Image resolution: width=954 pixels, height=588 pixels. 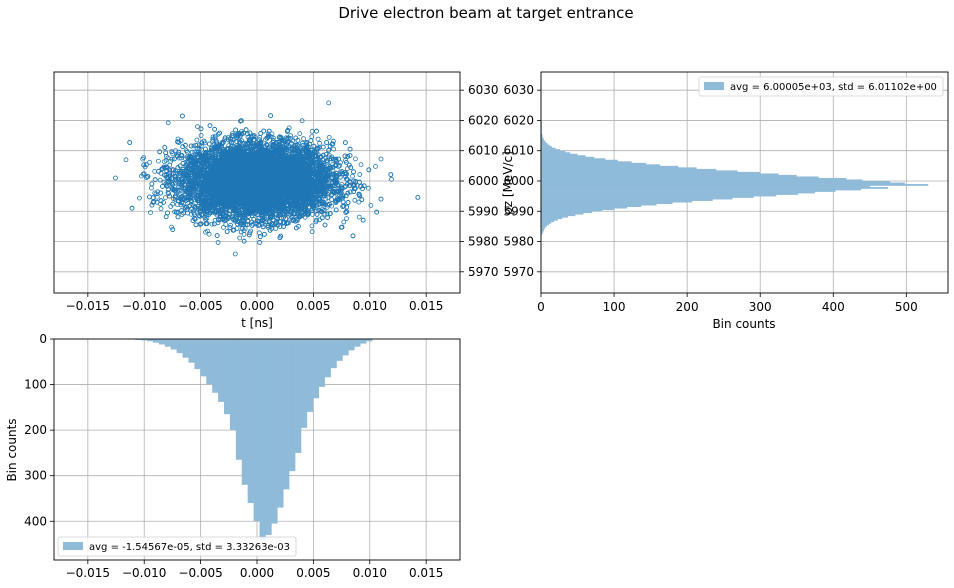 What do you see at coordinates (267, 178) in the screenshot?
I see `scatter-points` at bounding box center [267, 178].